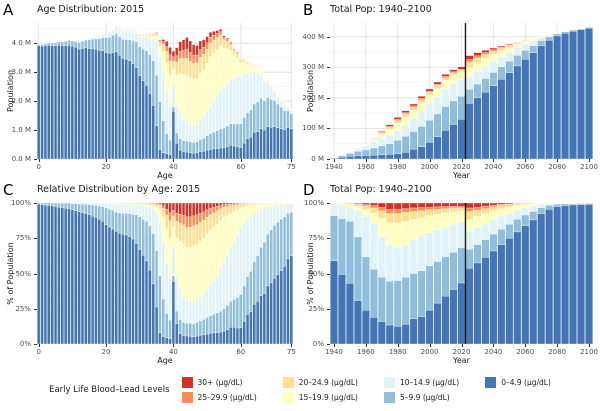 This screenshot has height=411, width=600. Describe the element at coordinates (398, 160) in the screenshot. I see `x-tick-mark` at that location.